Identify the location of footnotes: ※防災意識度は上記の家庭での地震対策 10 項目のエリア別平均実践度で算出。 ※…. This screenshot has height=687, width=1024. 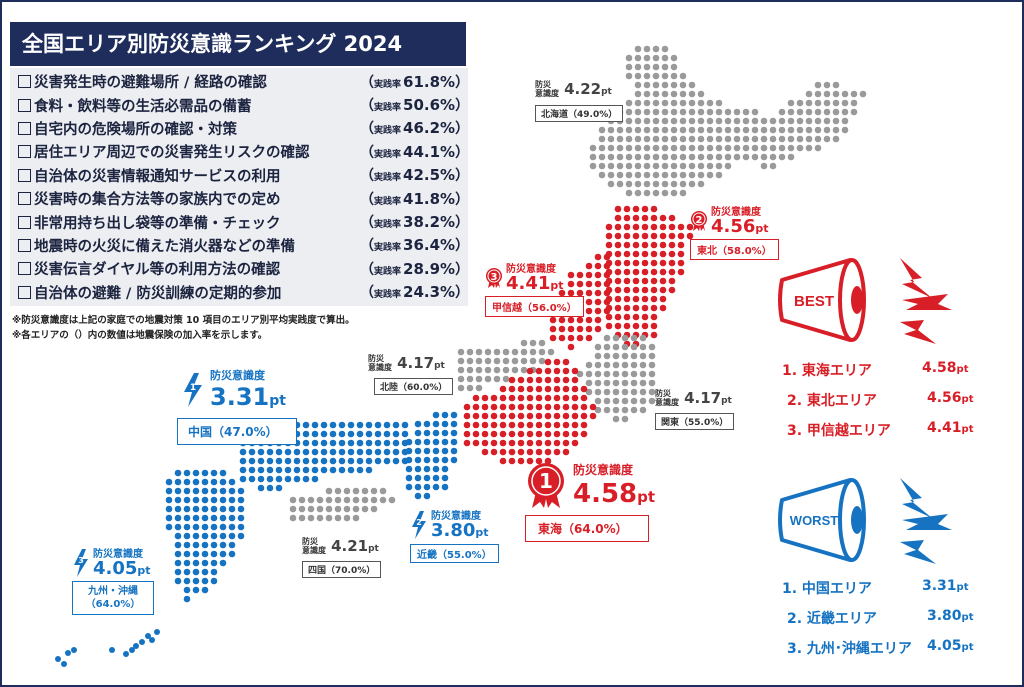
(183, 328).